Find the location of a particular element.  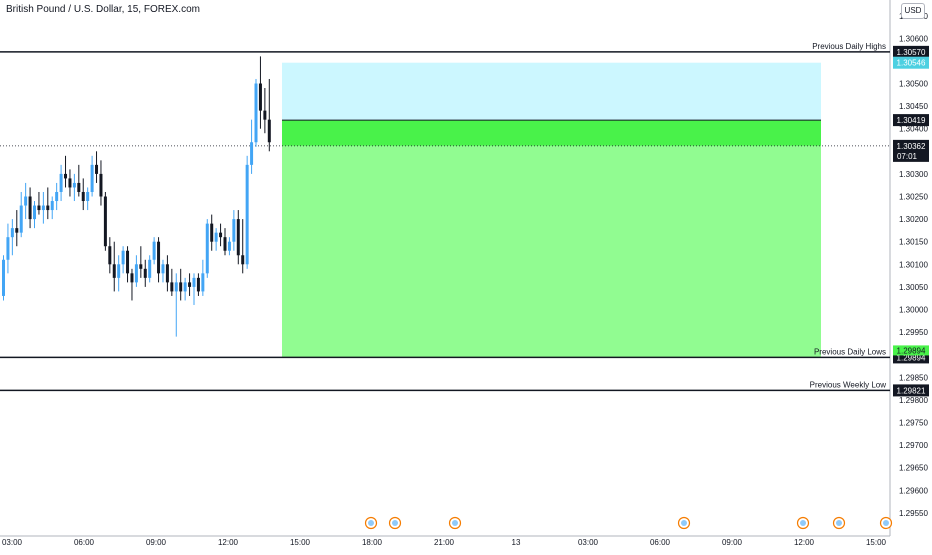

time-tick-label: 21:00 is located at coordinates (444, 542).